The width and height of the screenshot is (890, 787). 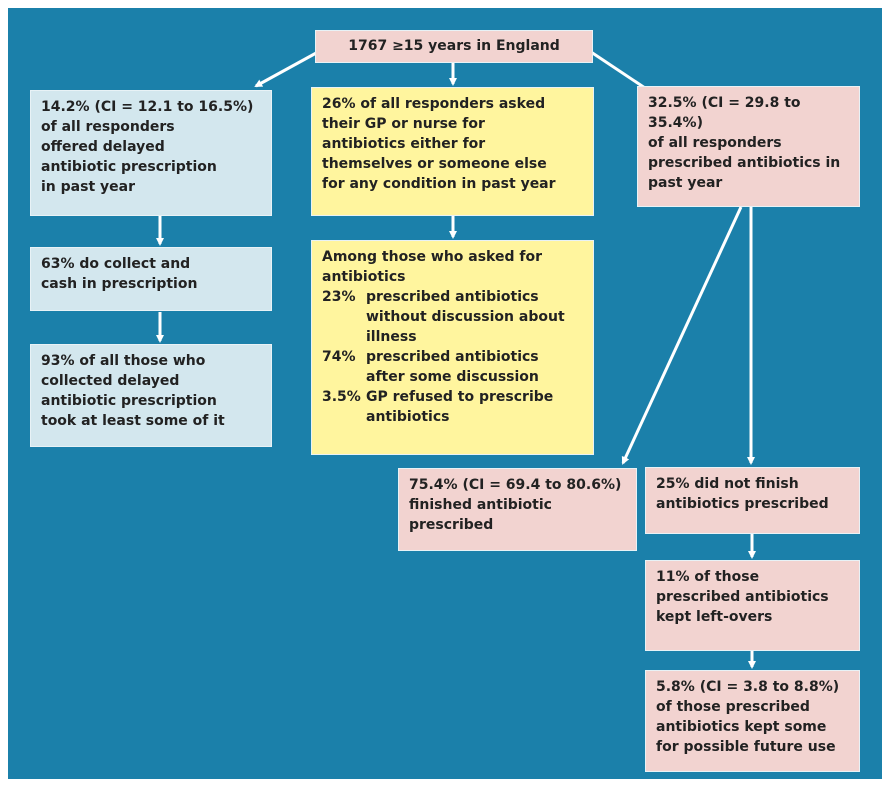 I want to click on text-line: their GP or nurse for, so click(x=403, y=124).